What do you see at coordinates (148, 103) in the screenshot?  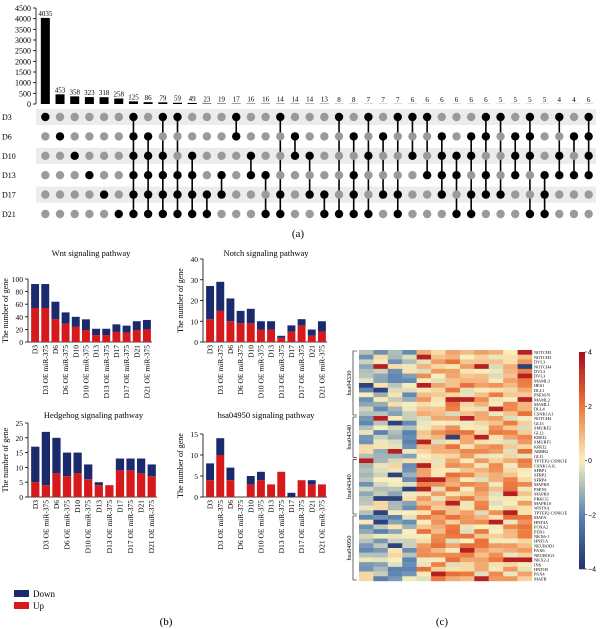 I see `upset-bar` at bounding box center [148, 103].